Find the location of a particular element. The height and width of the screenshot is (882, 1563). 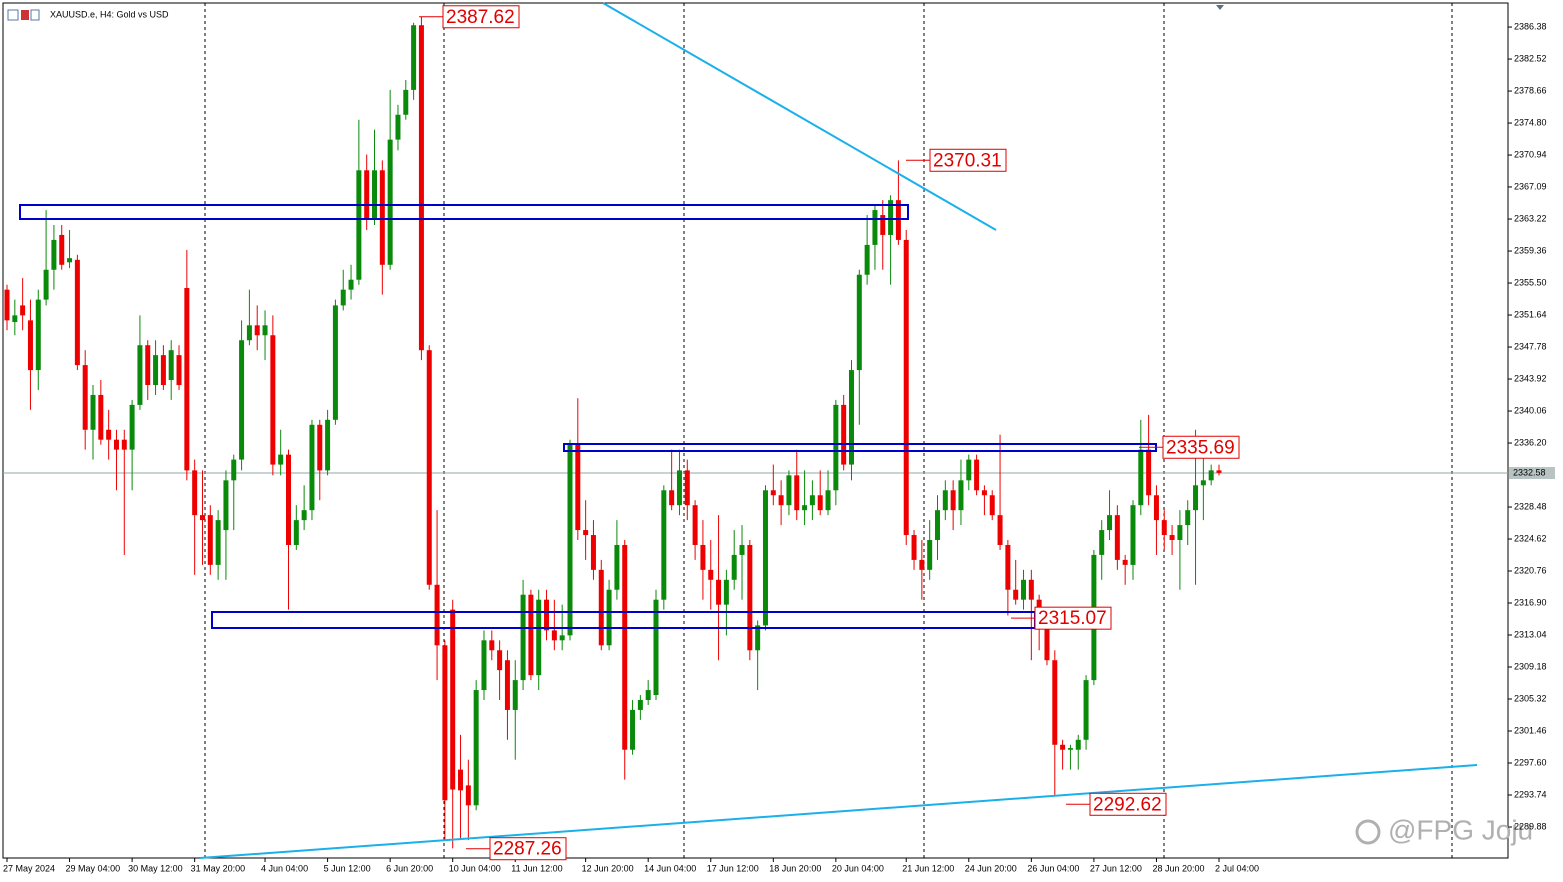

x-tick-label: 21 Jun 12:00 is located at coordinates (928, 868).